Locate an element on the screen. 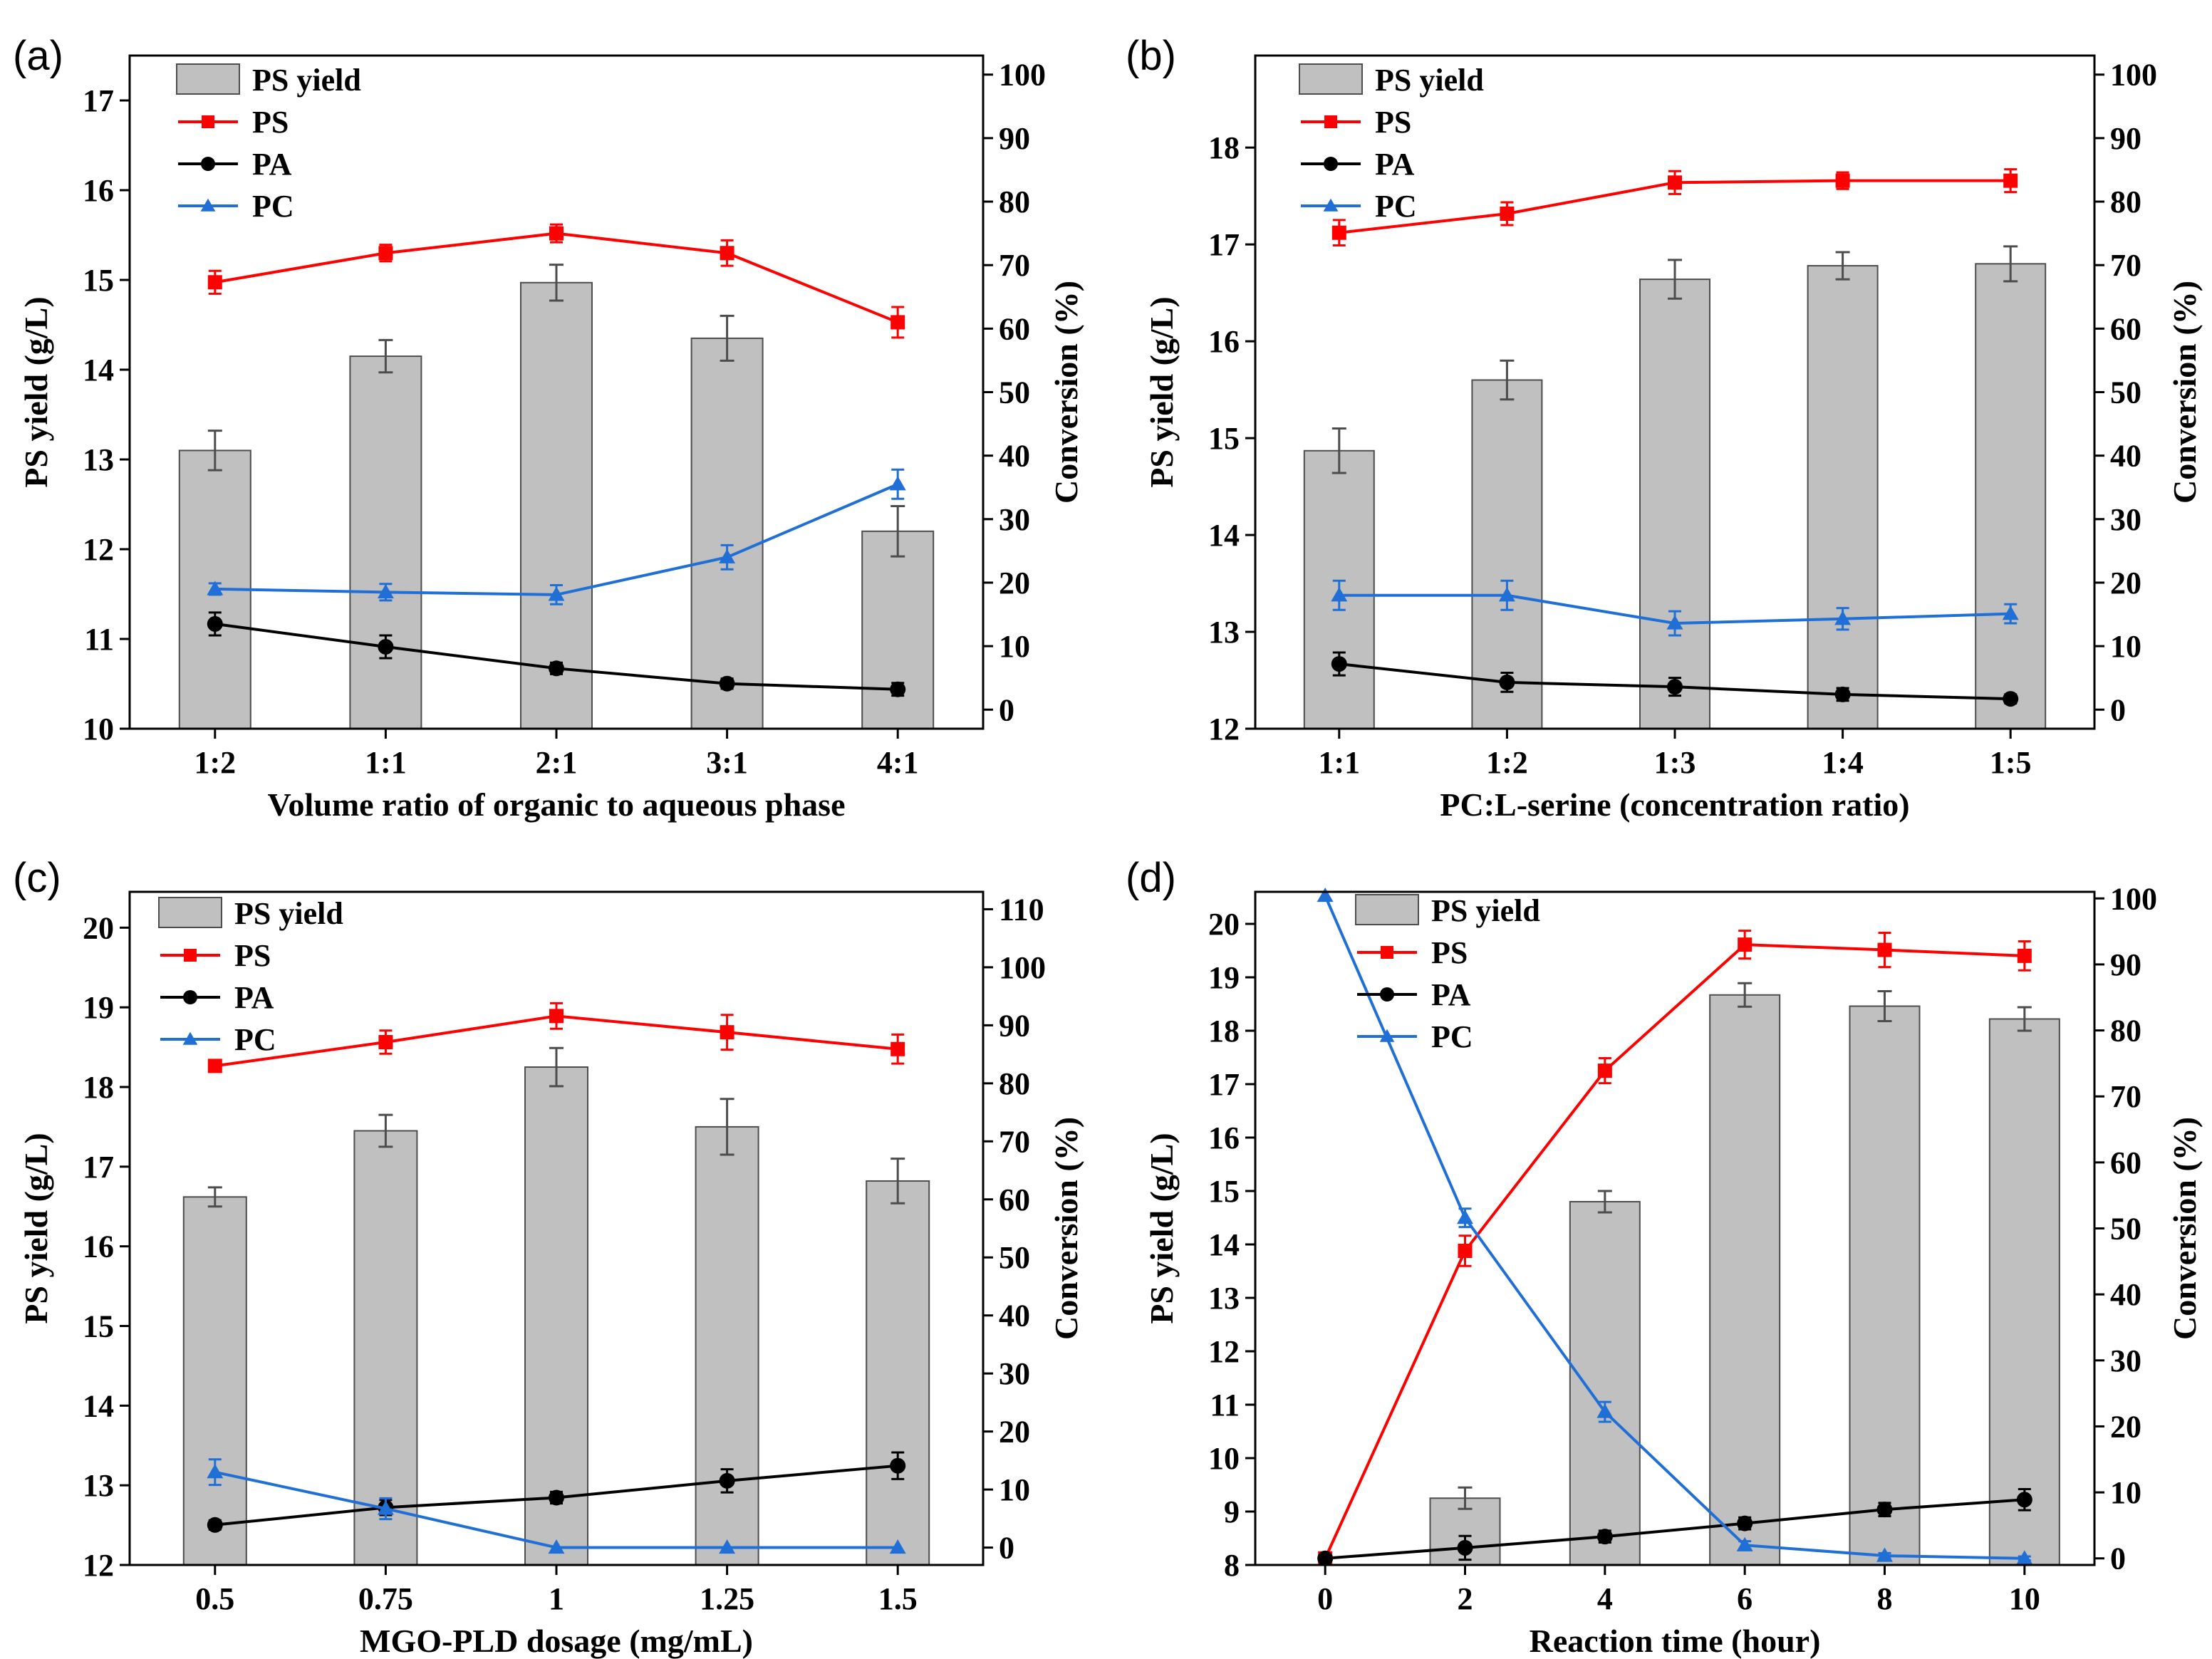 This screenshot has width=2212, height=1659. x-axis-tick-label: 0.75 is located at coordinates (385, 1598).